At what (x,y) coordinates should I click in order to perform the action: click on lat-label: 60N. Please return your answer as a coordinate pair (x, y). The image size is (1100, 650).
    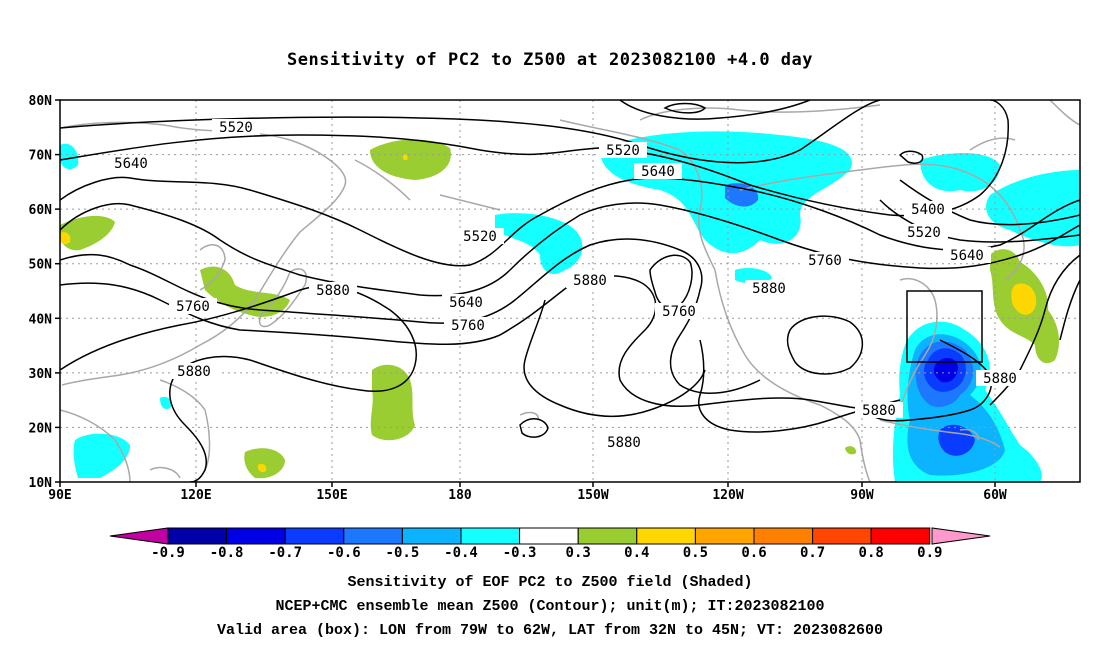
    Looking at the image, I should click on (41, 210).